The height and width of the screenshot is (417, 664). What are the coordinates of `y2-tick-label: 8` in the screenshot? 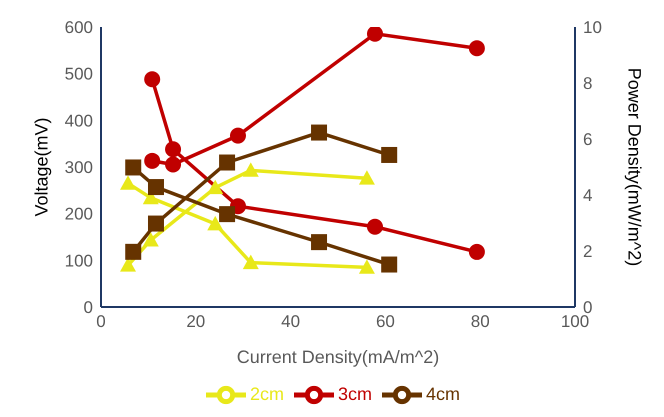 It's located at (587, 84).